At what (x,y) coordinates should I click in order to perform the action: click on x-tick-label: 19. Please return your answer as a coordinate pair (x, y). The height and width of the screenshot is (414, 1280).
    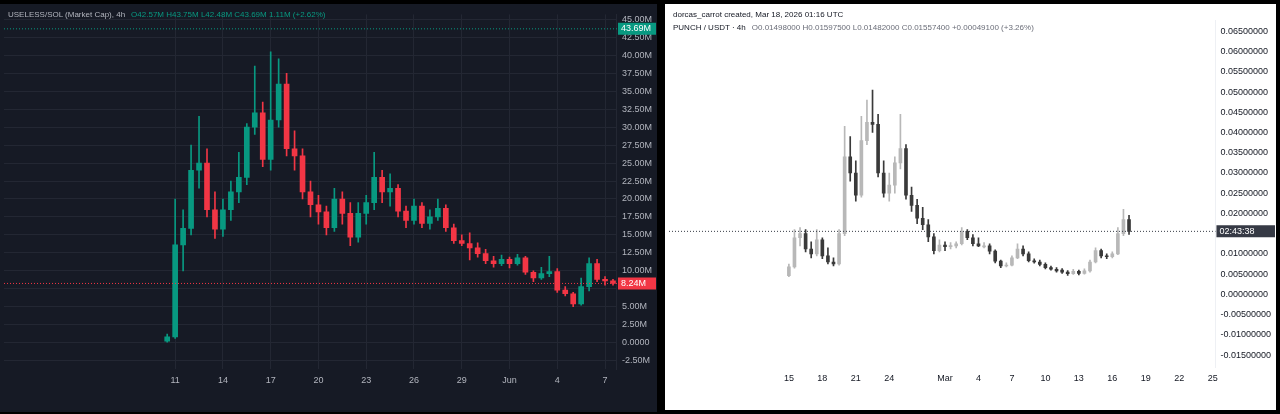
    Looking at the image, I should click on (1145, 378).